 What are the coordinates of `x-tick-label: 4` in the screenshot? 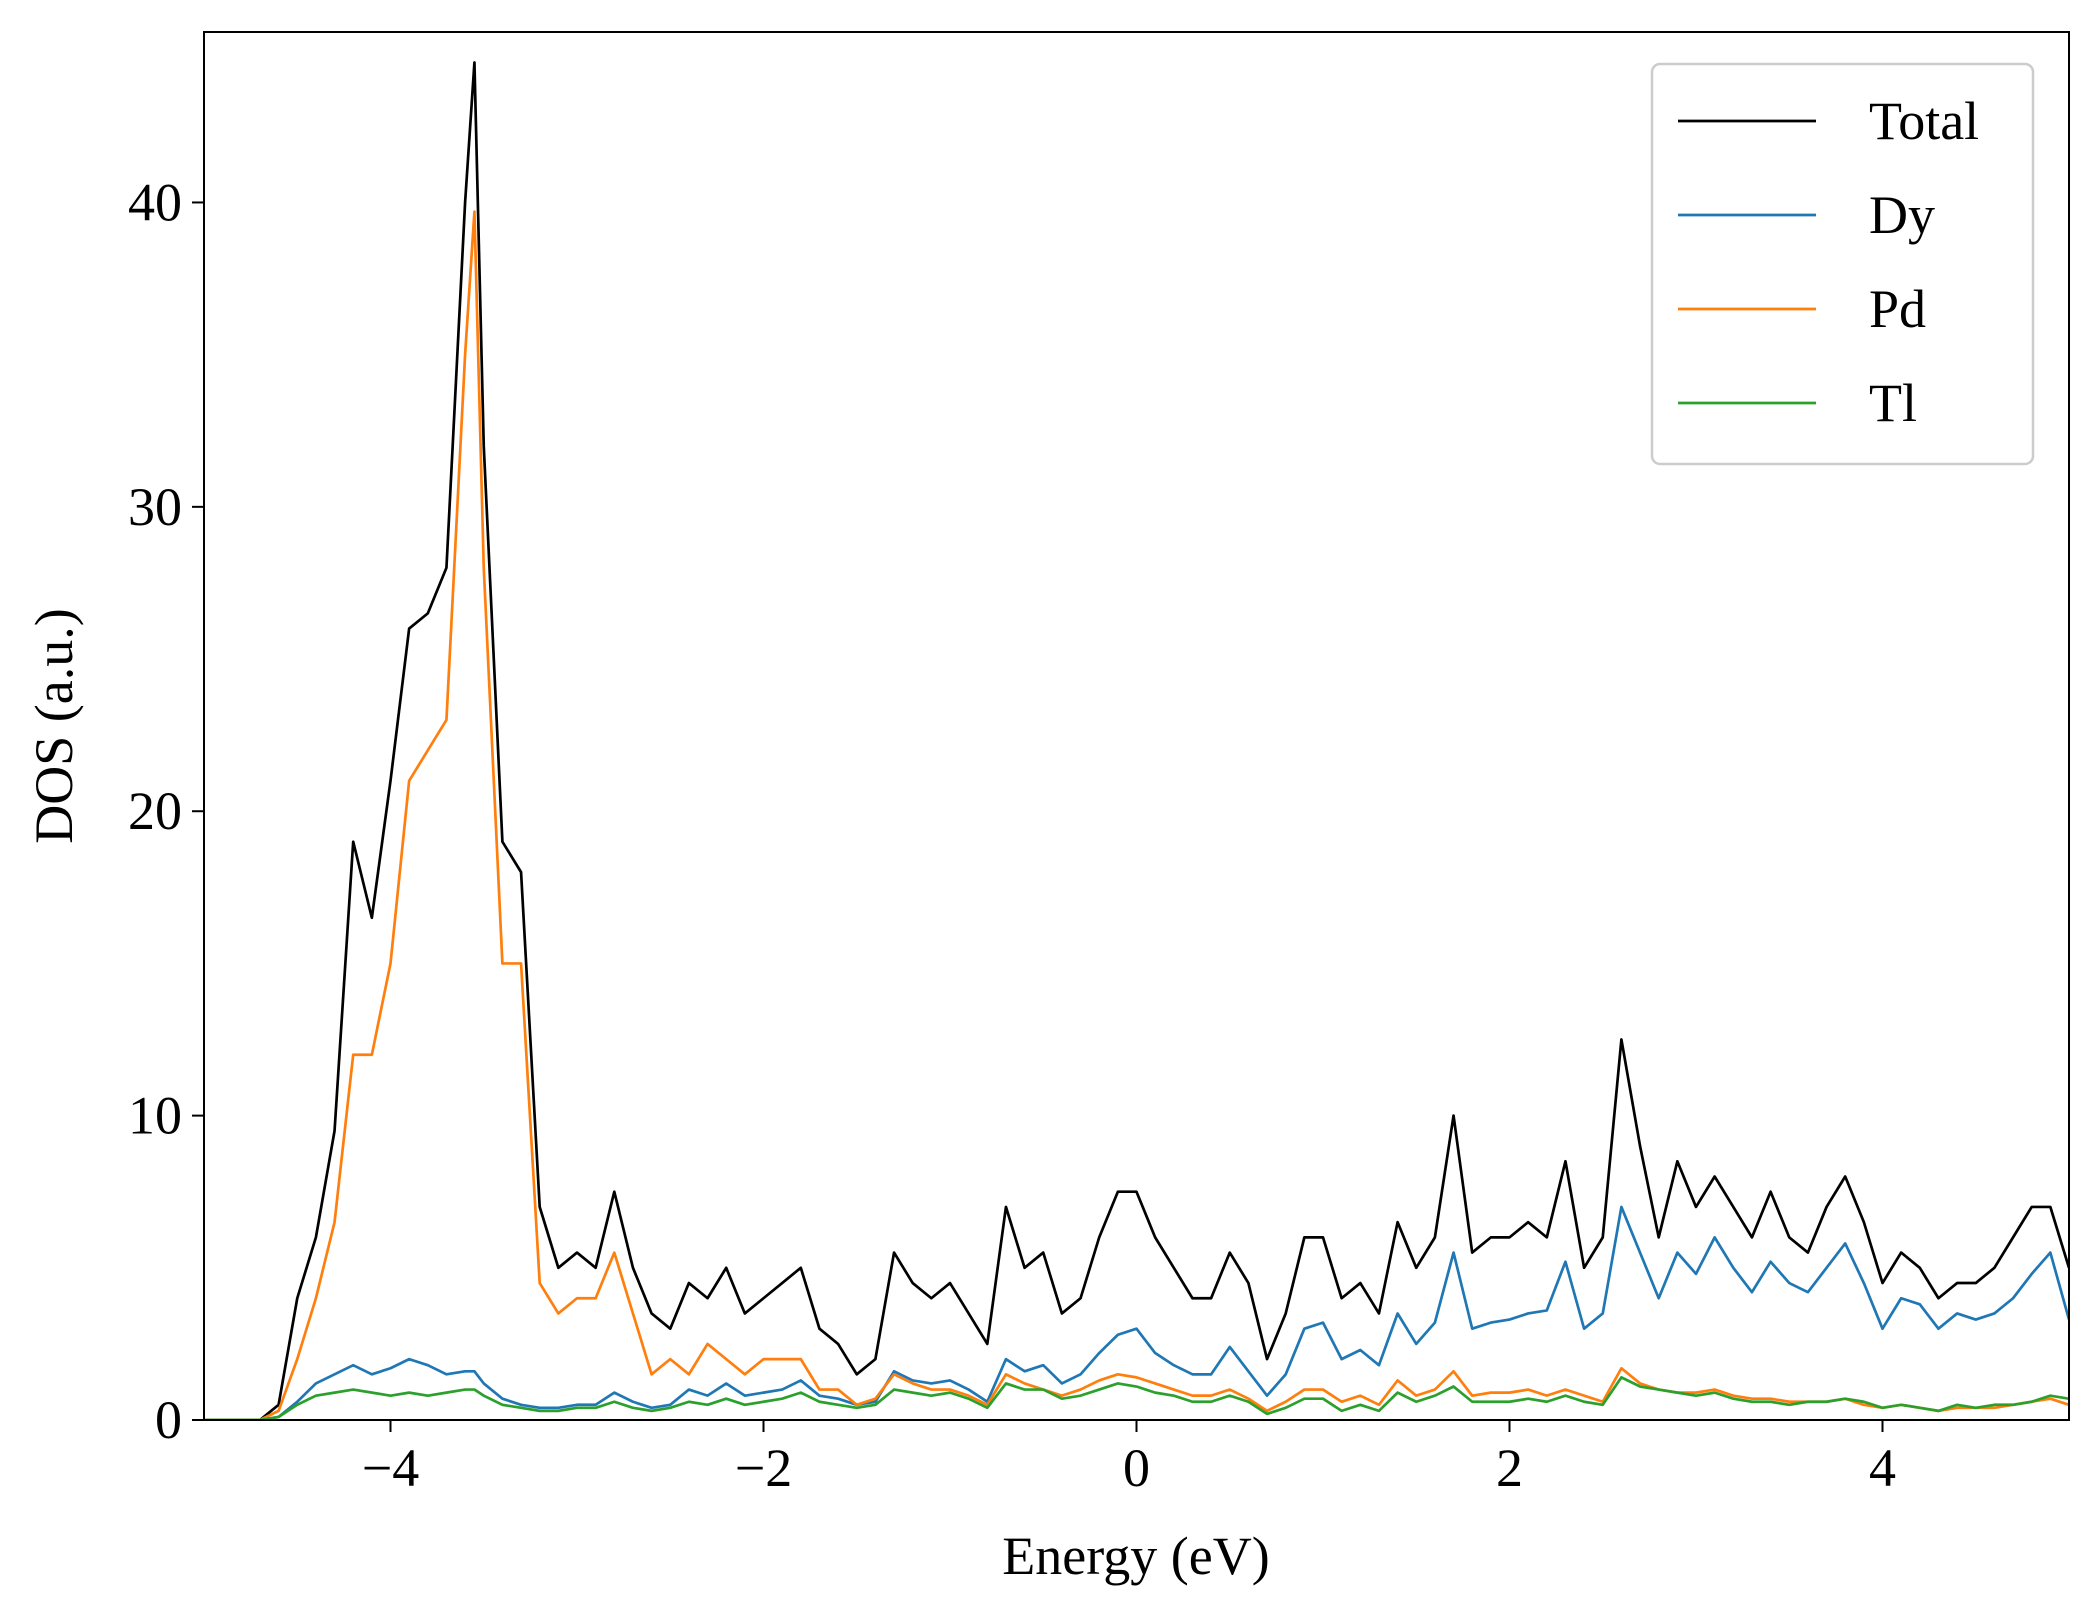 It's located at (1882, 1468).